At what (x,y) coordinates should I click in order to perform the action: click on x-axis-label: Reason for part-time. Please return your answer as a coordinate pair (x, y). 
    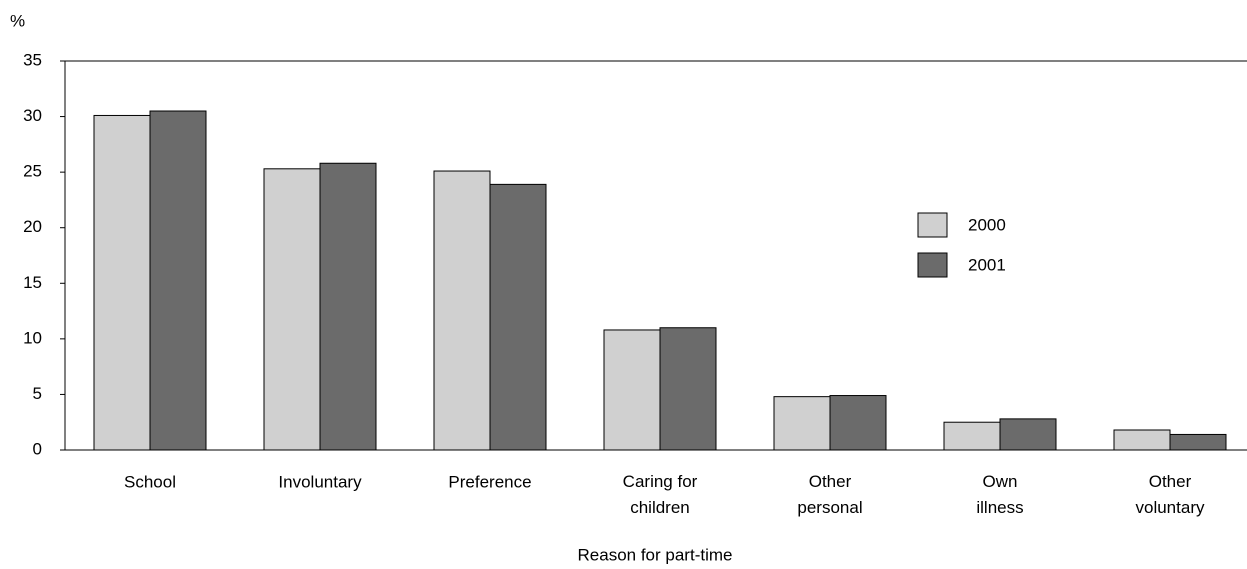
    Looking at the image, I should click on (655, 554).